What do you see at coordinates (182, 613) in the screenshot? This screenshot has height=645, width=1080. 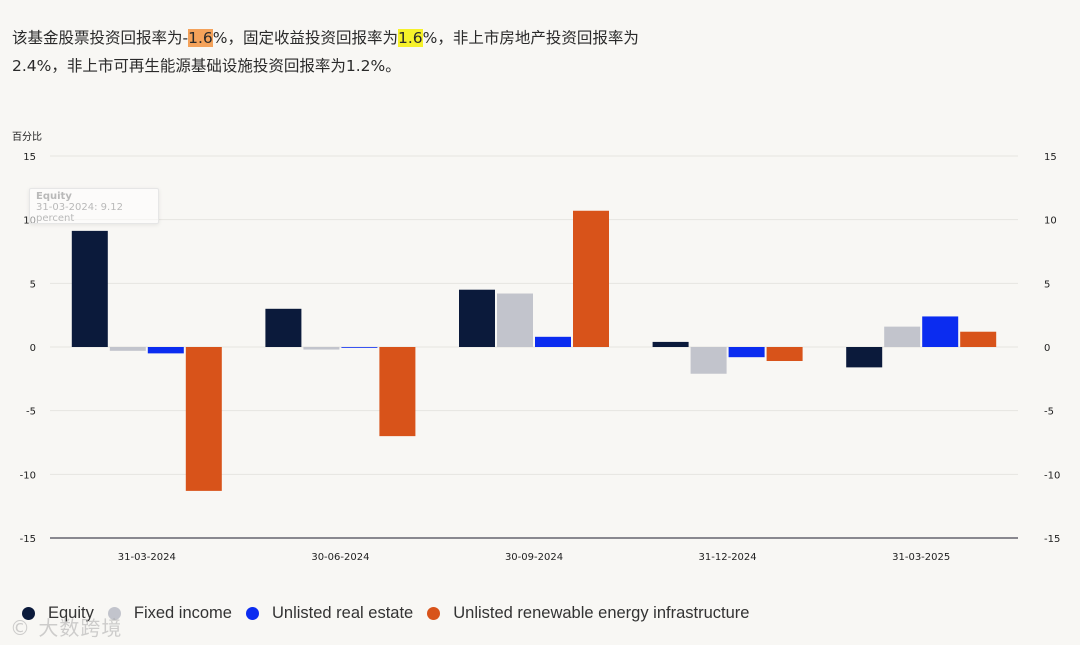 I see `legend-label: Fixed income` at bounding box center [182, 613].